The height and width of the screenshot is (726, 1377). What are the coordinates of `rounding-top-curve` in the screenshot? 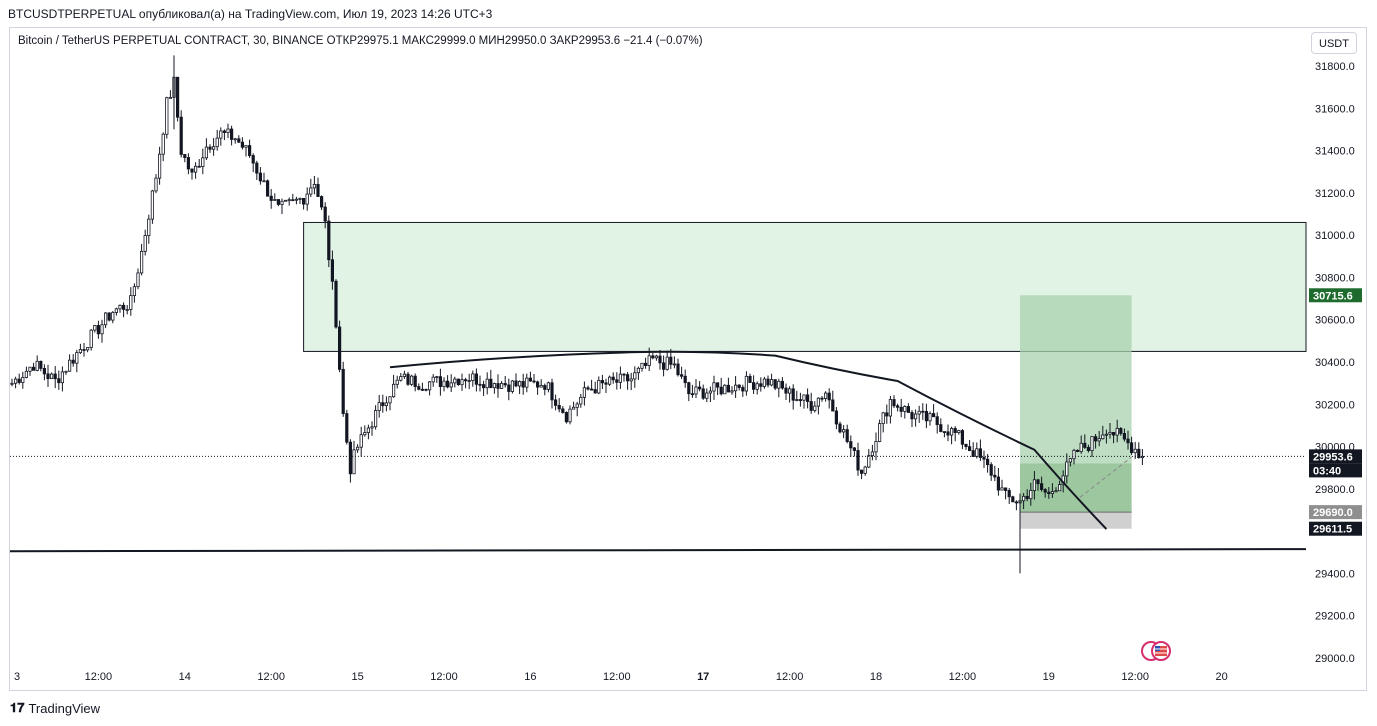 It's located at (748, 440).